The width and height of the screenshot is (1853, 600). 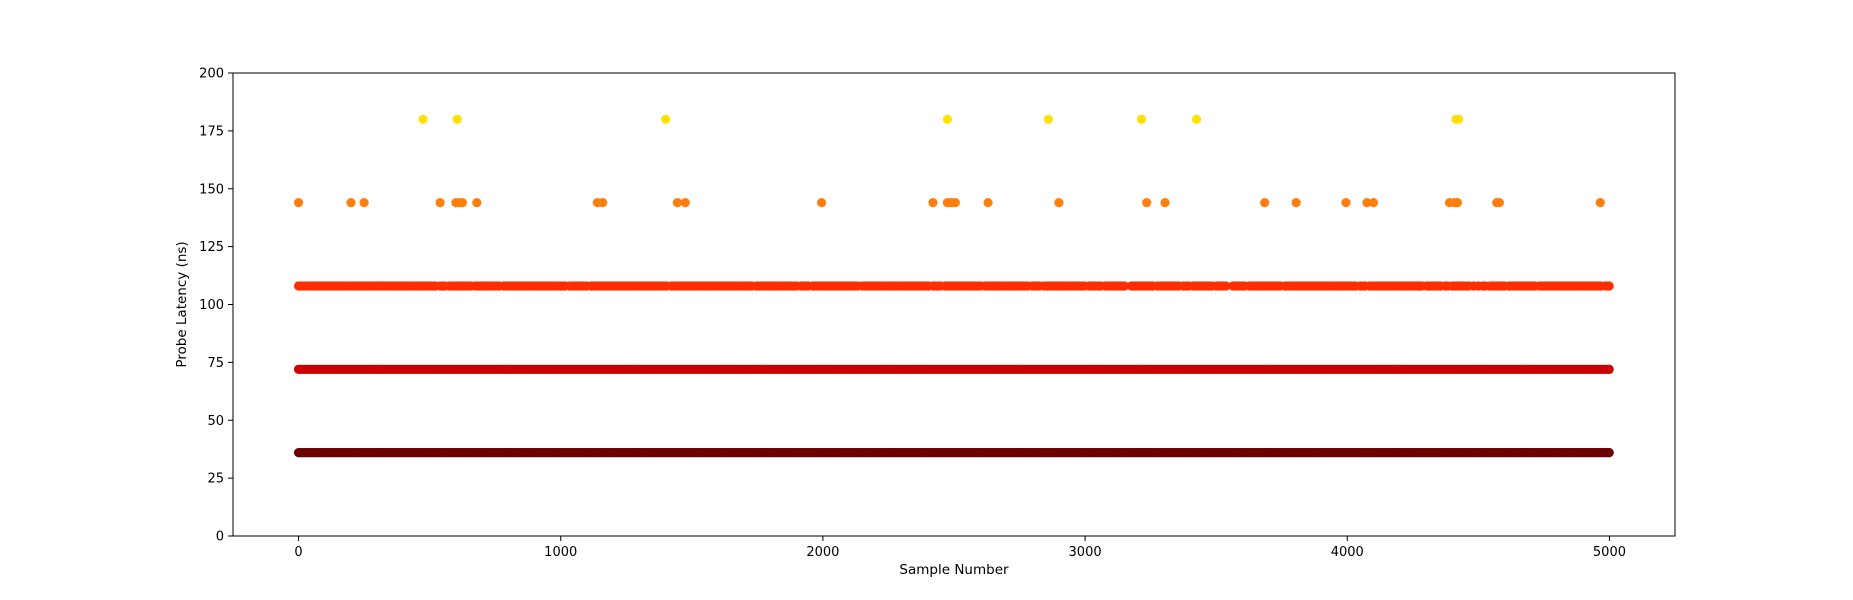 What do you see at coordinates (1085, 552) in the screenshot?
I see `x-tick-label: 3000` at bounding box center [1085, 552].